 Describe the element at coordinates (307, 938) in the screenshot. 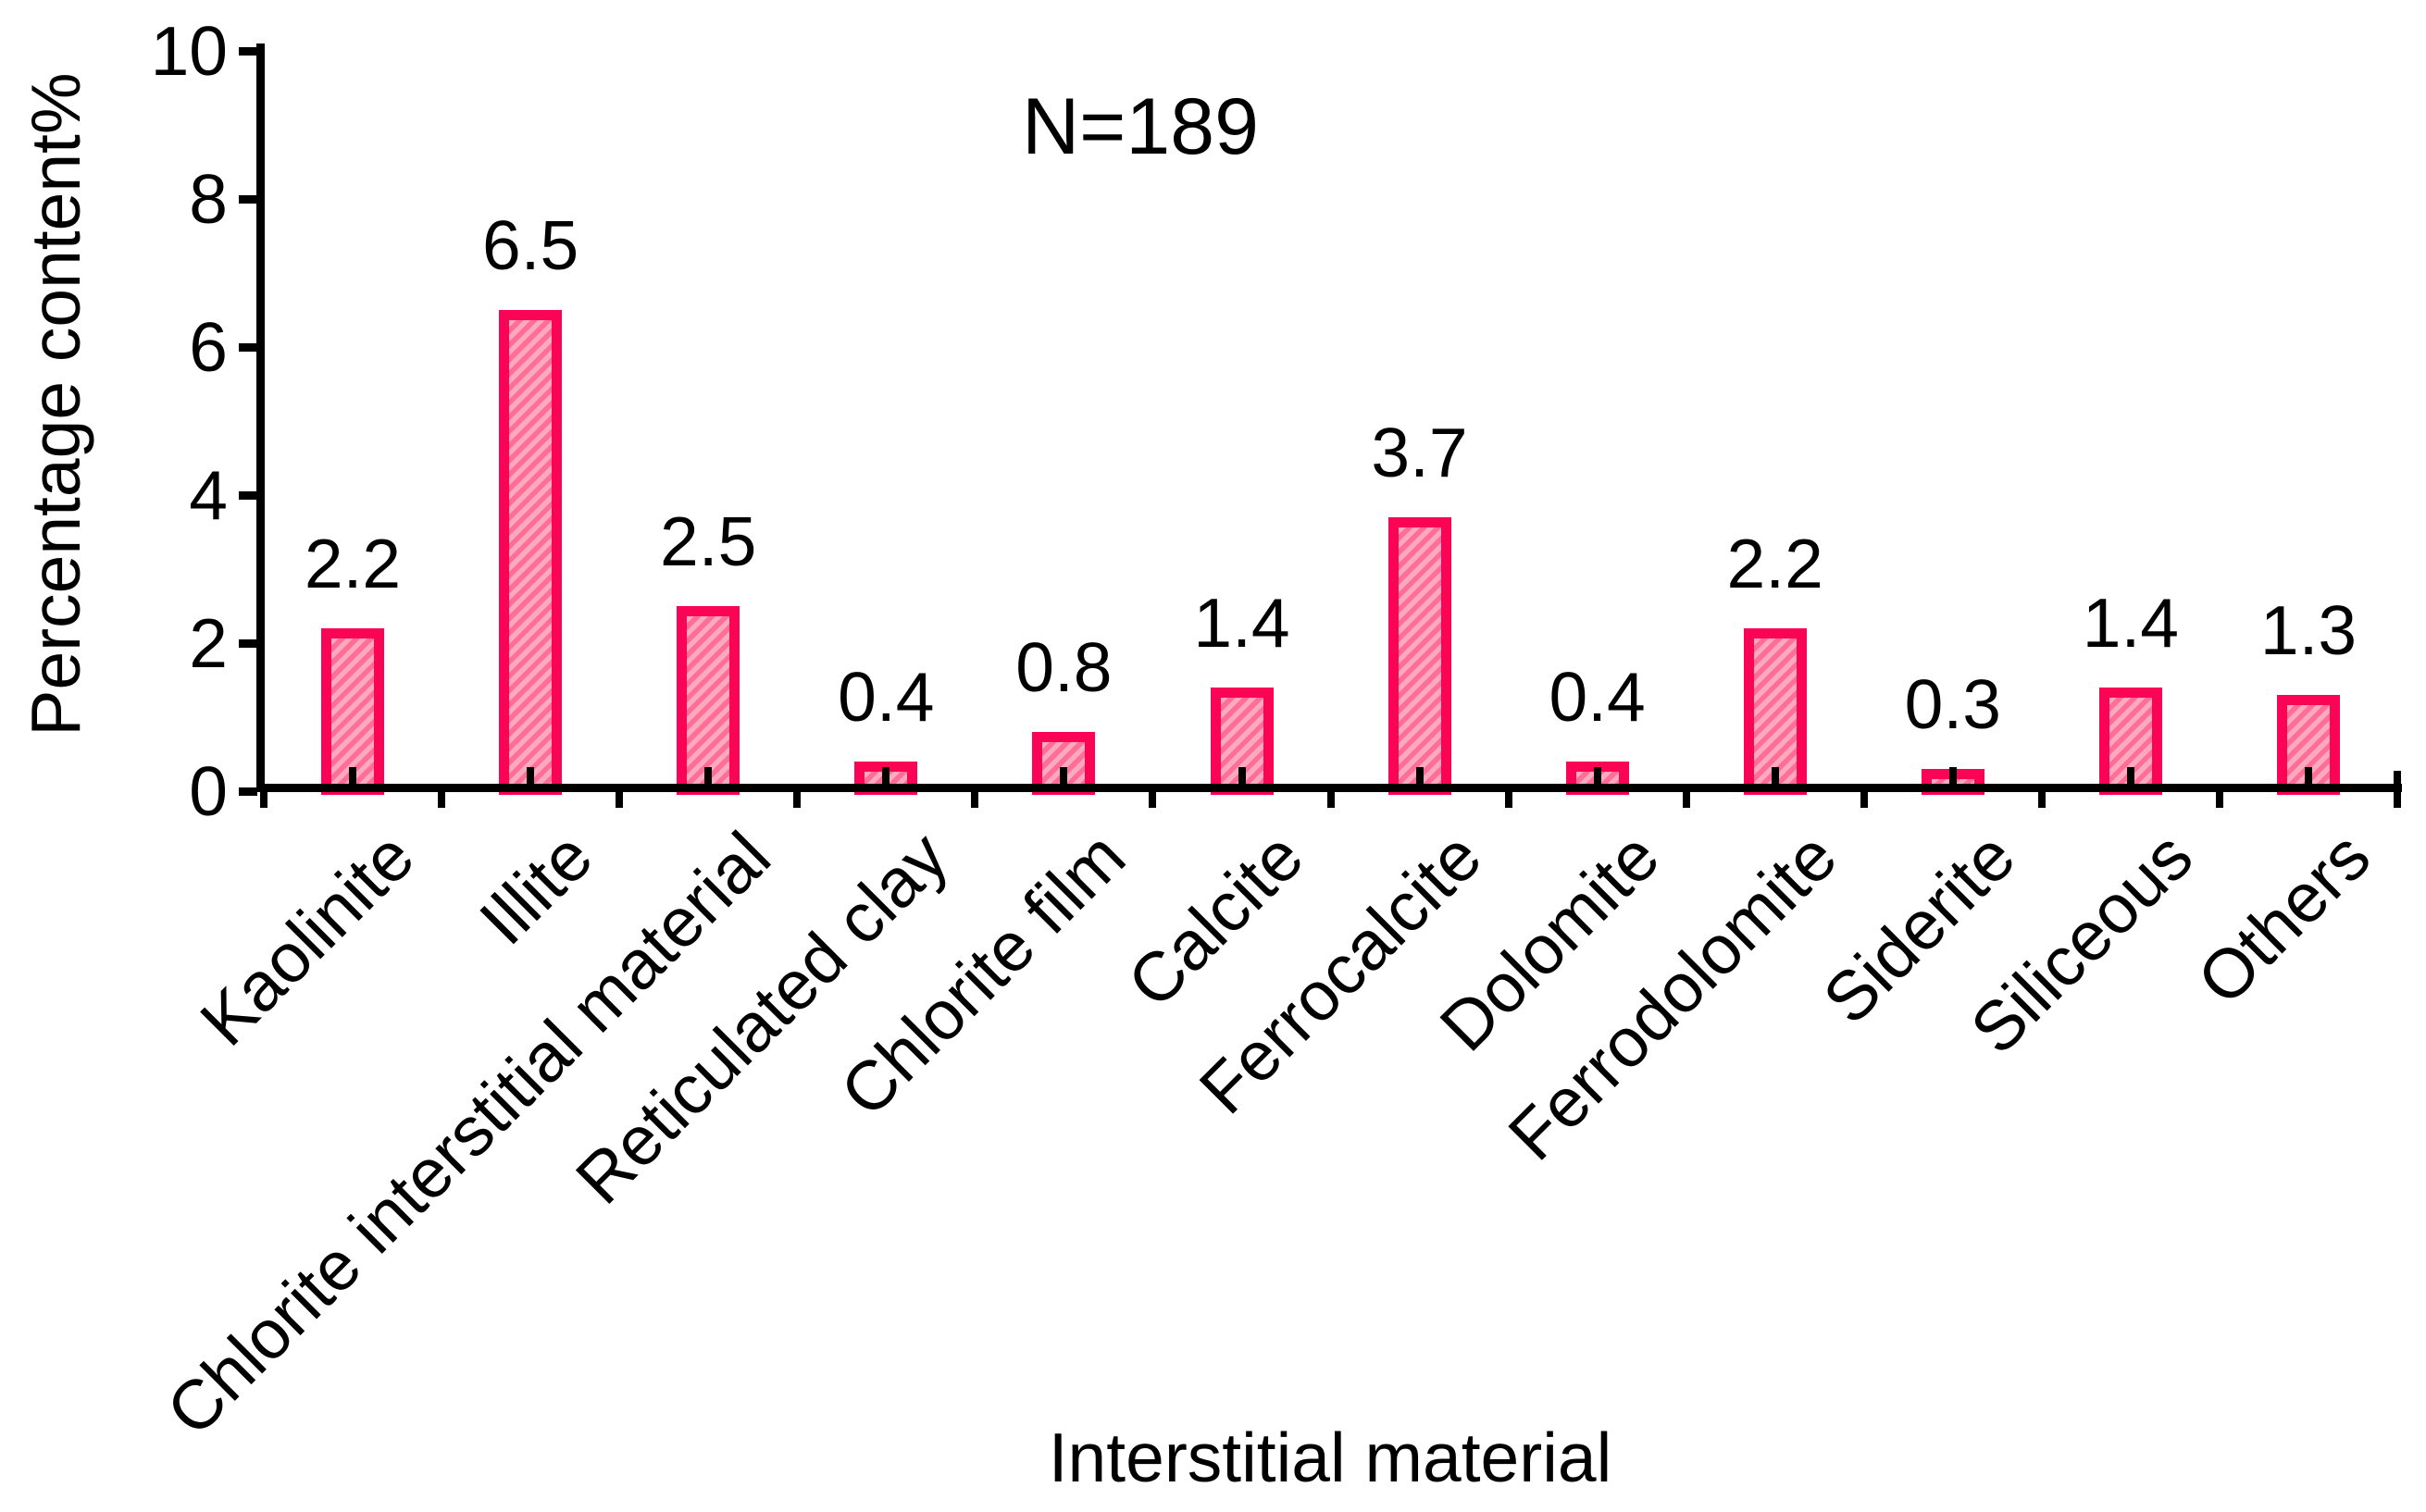

I see `category-label-kaolinite: Kaolinite` at that location.